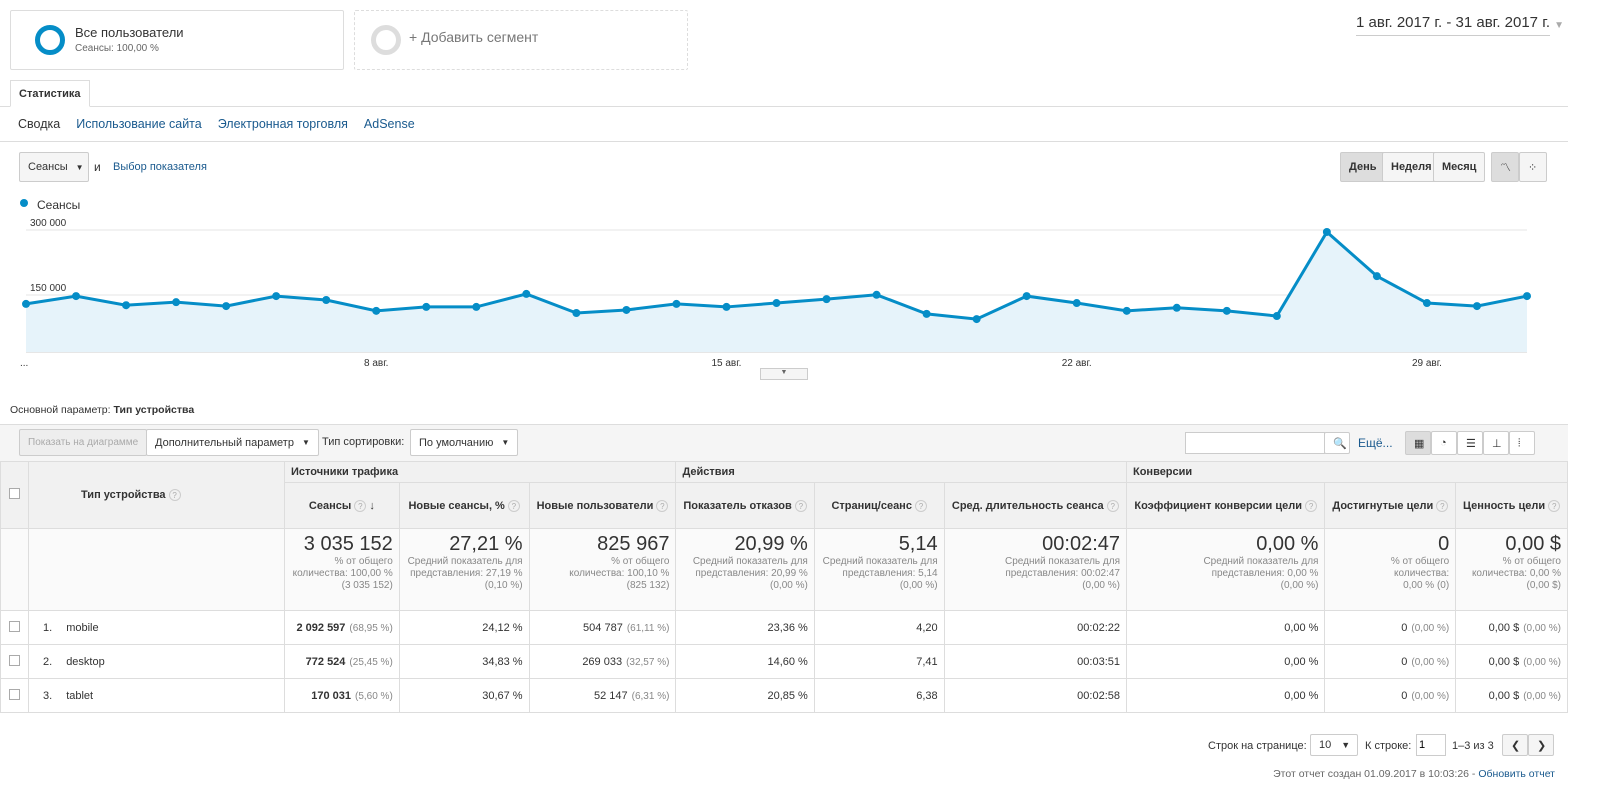 The image size is (1600, 805). What do you see at coordinates (50, 93) in the screenshot?
I see `tab-statistics: Статистика` at bounding box center [50, 93].